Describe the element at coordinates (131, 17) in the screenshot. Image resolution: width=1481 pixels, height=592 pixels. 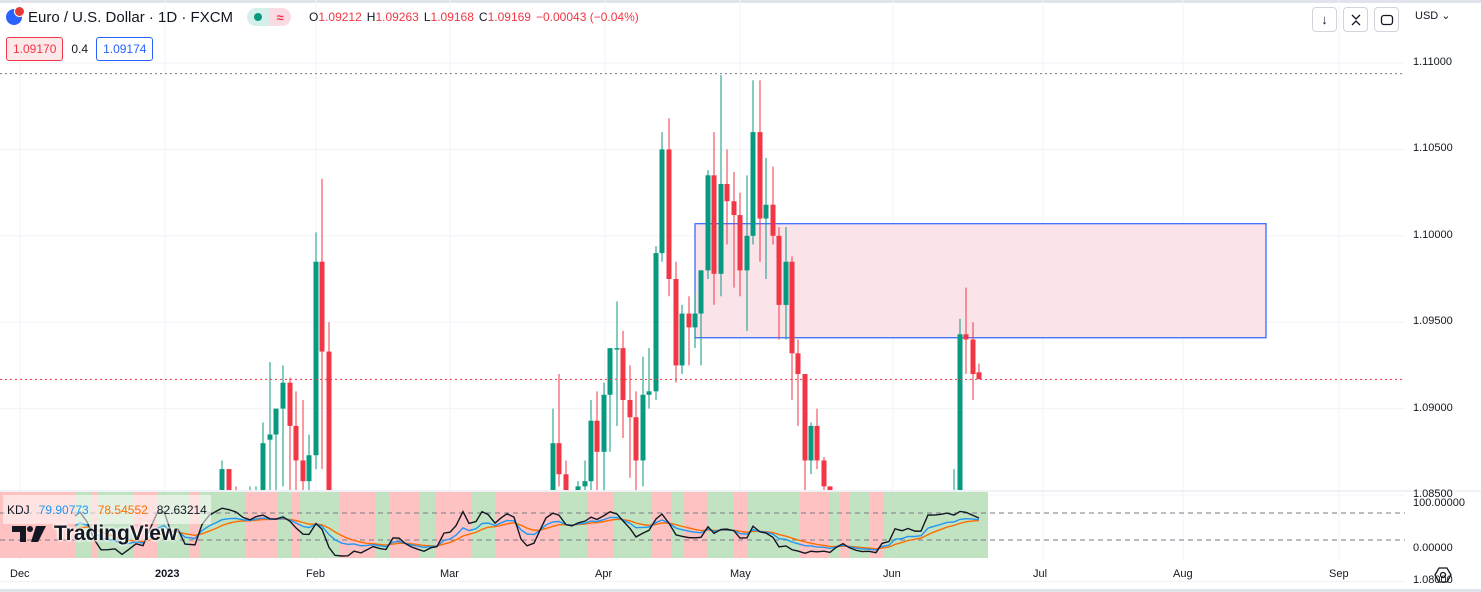
I see `symbol-title: Euro / U.S. Dollar · 1D · FXCM` at that location.